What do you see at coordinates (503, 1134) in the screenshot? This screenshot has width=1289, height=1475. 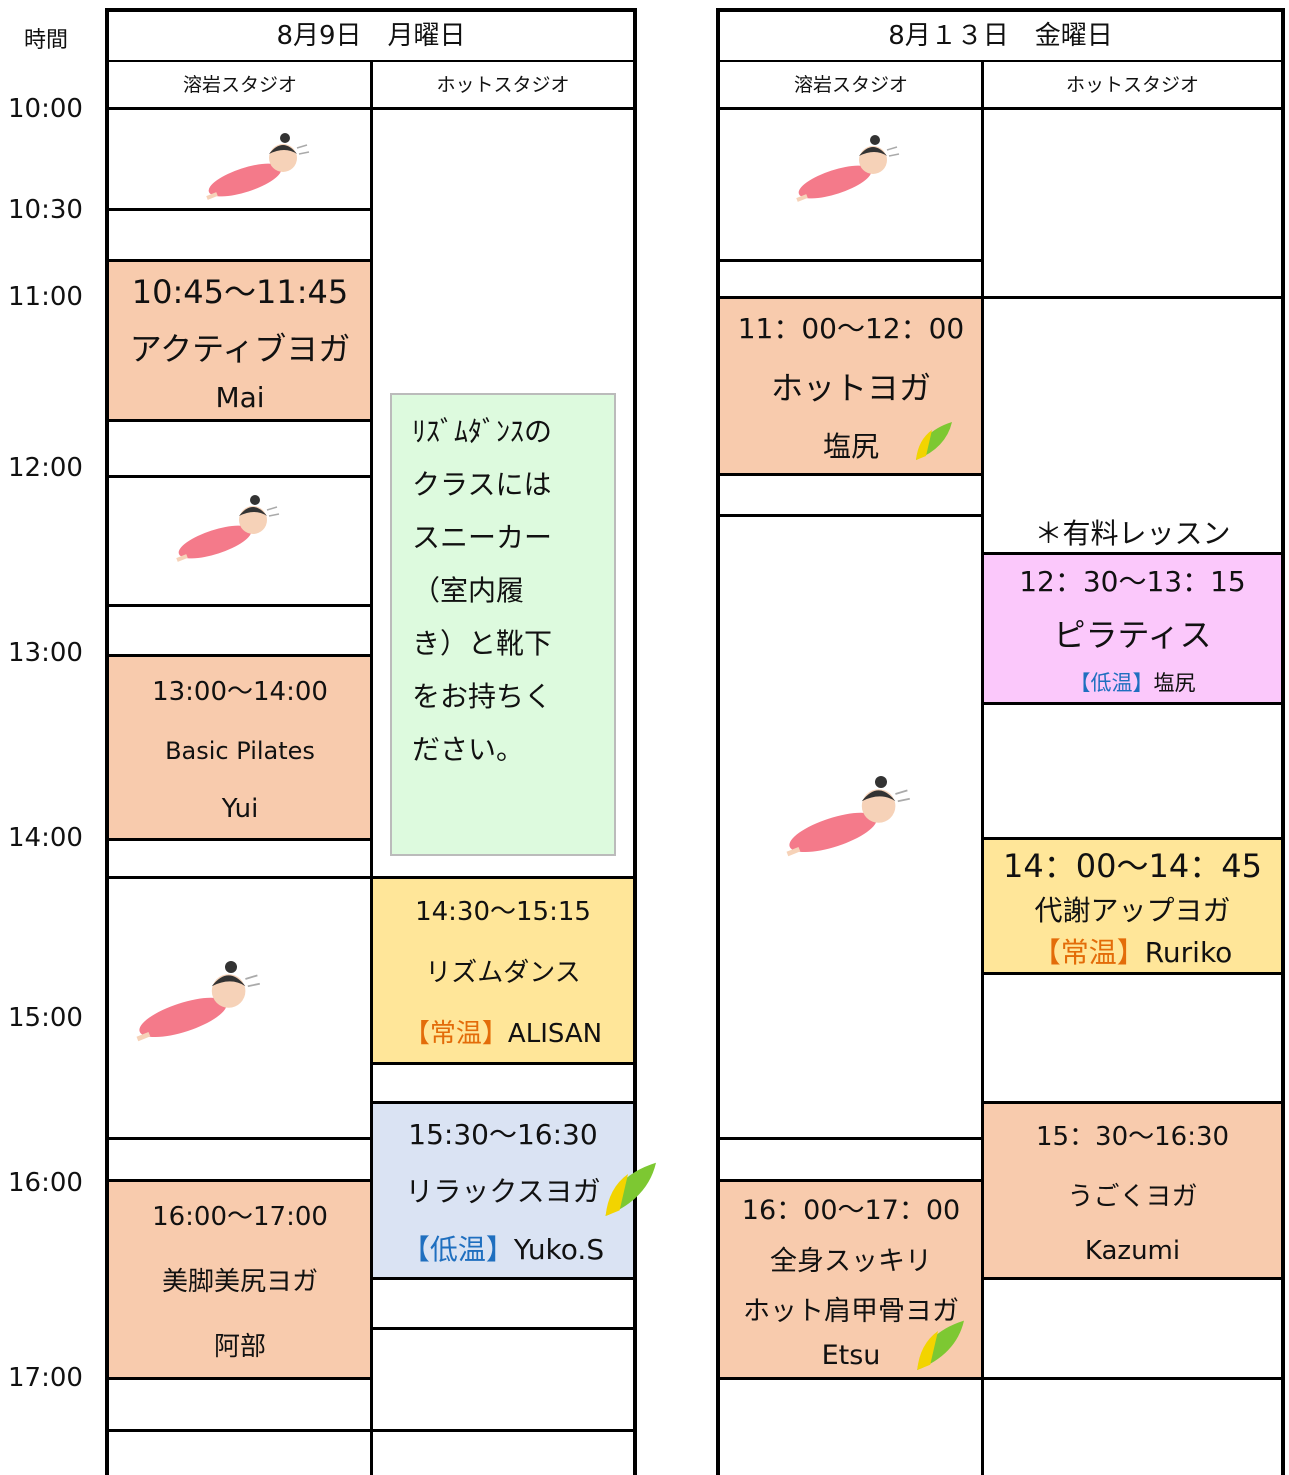 I see `class-time: 15:30～16:30` at bounding box center [503, 1134].